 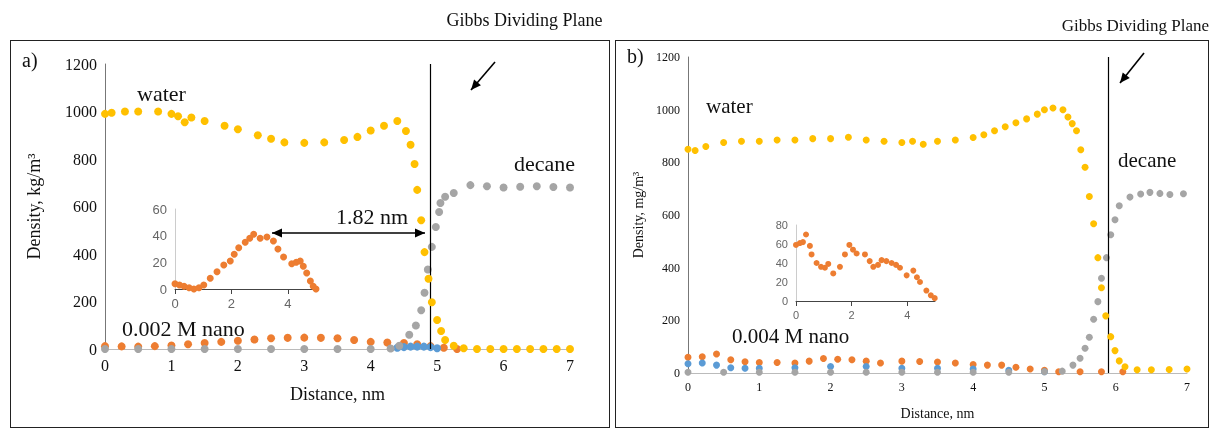 What do you see at coordinates (638, 215) in the screenshot?
I see `y-axis-title: Density, mg/m³` at bounding box center [638, 215].